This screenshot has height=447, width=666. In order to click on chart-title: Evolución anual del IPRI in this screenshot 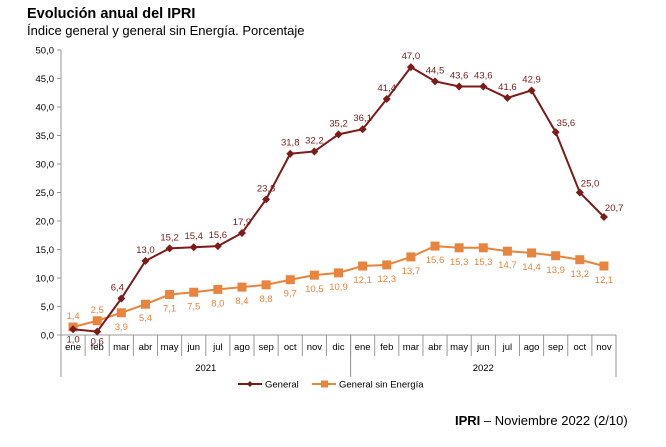, I will do `click(111, 14)`.